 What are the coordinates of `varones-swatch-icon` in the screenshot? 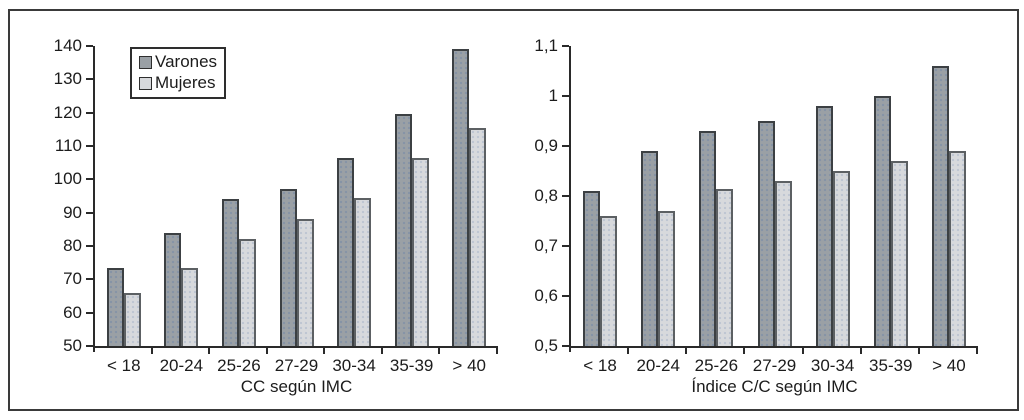 It's located at (145, 62).